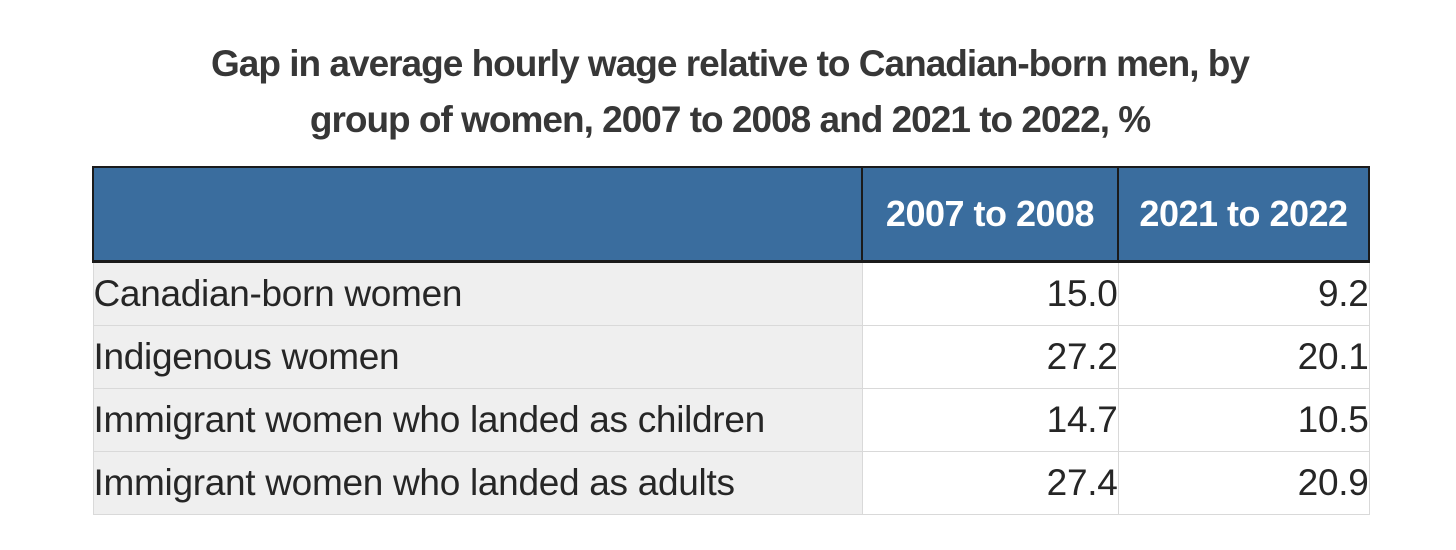 The image size is (1456, 550). I want to click on value-cell: 20.9, so click(1243, 483).